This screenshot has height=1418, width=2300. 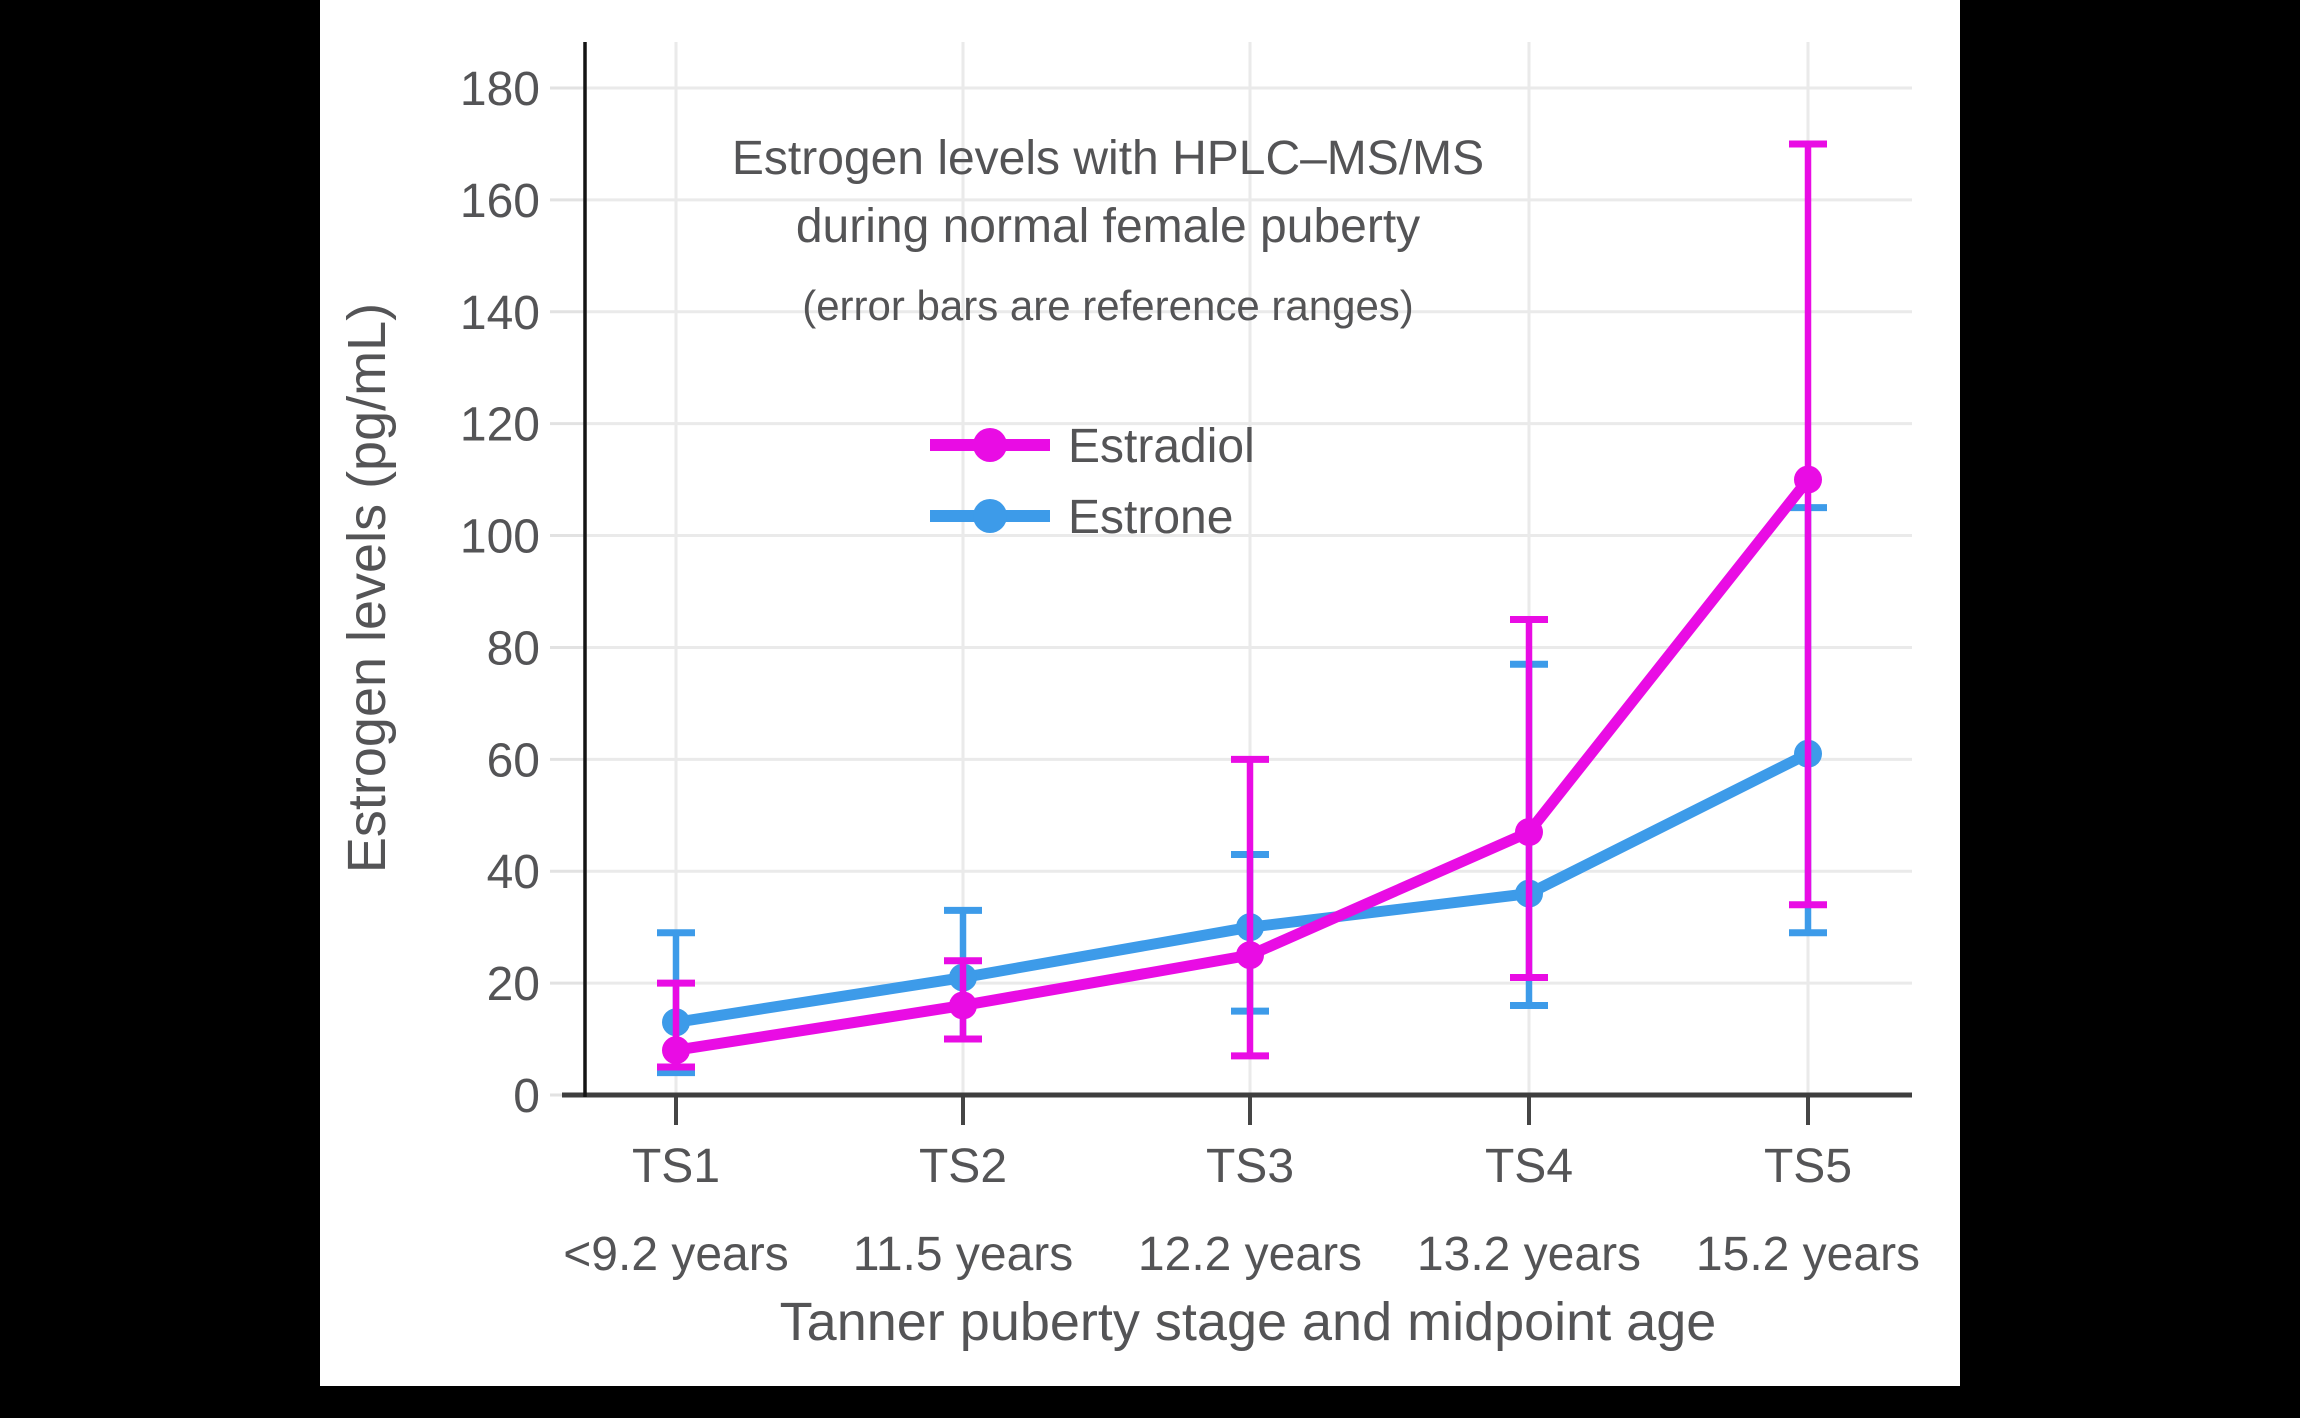 I want to click on x-axis-title: Tanner puberty stage and midpoint age, so click(x=1248, y=1322).